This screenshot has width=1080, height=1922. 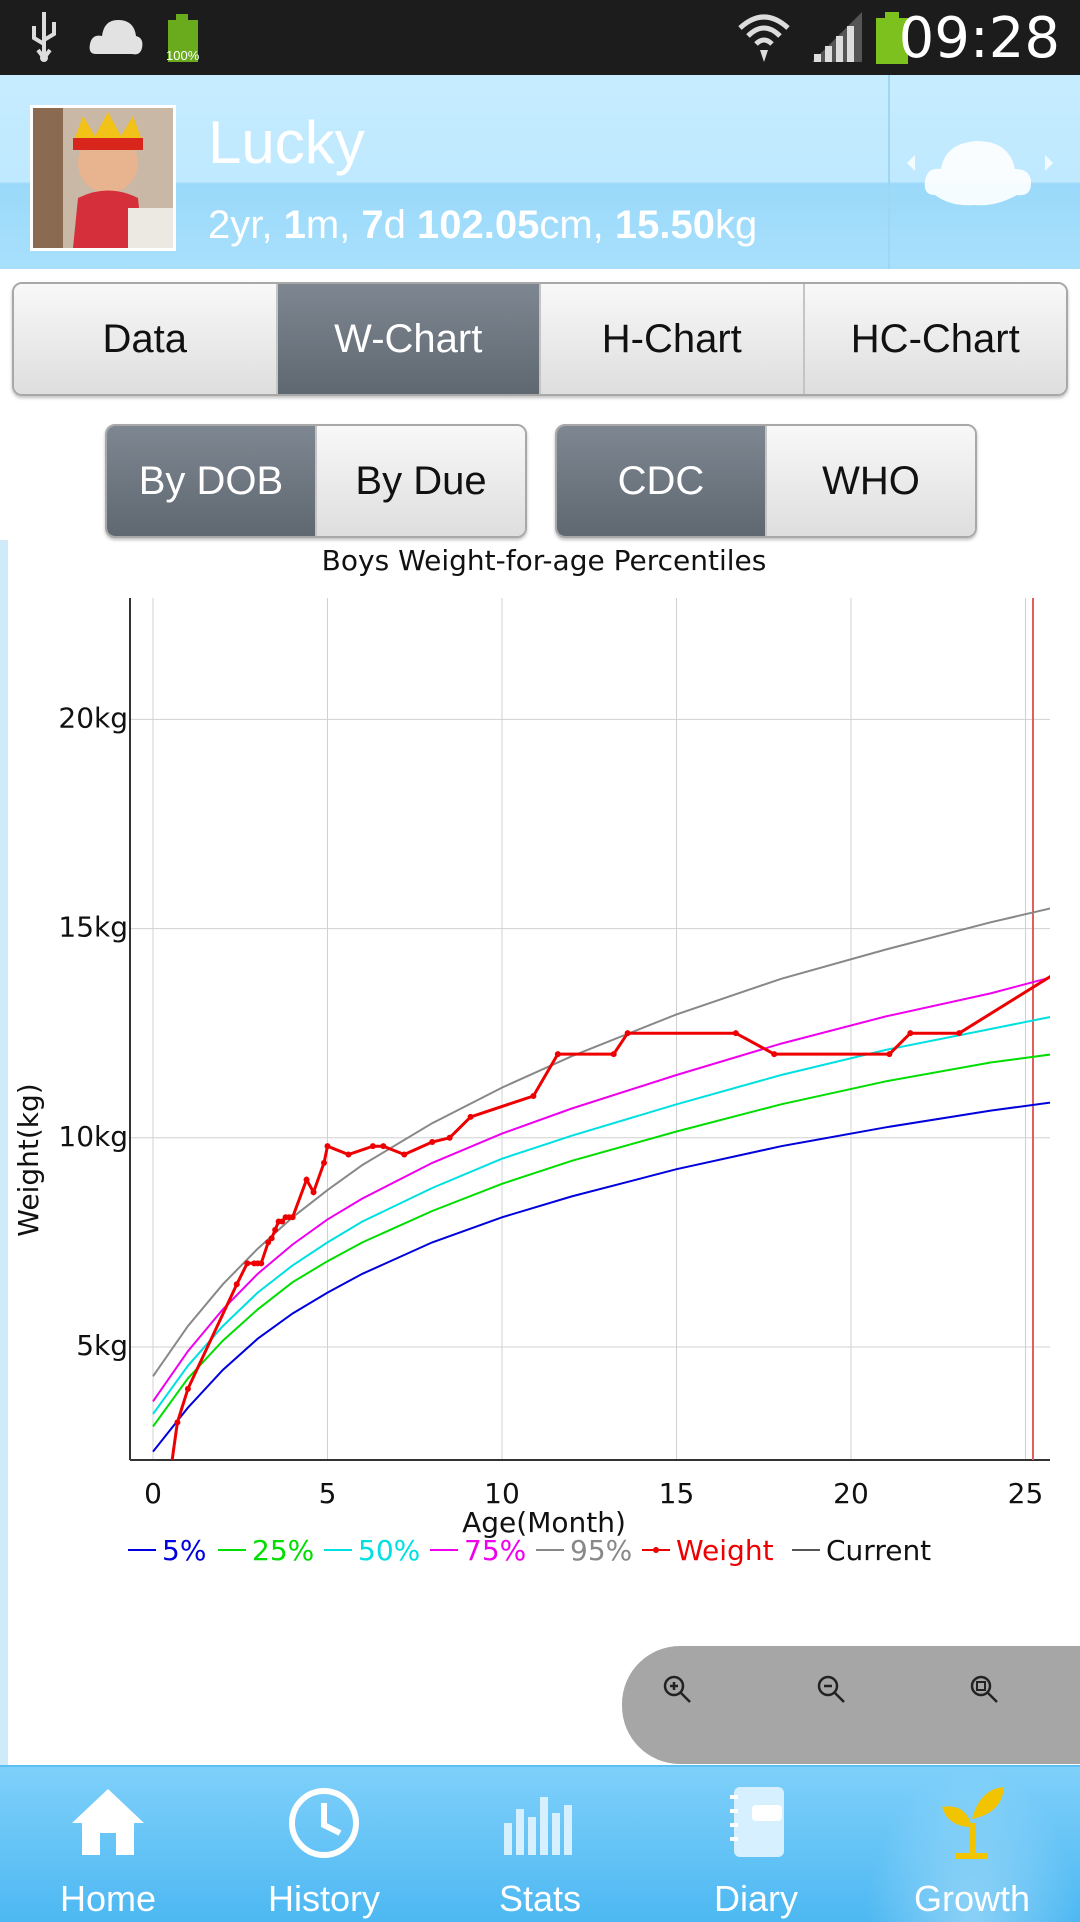 I want to click on legend-item: 5%, so click(x=167, y=1550).